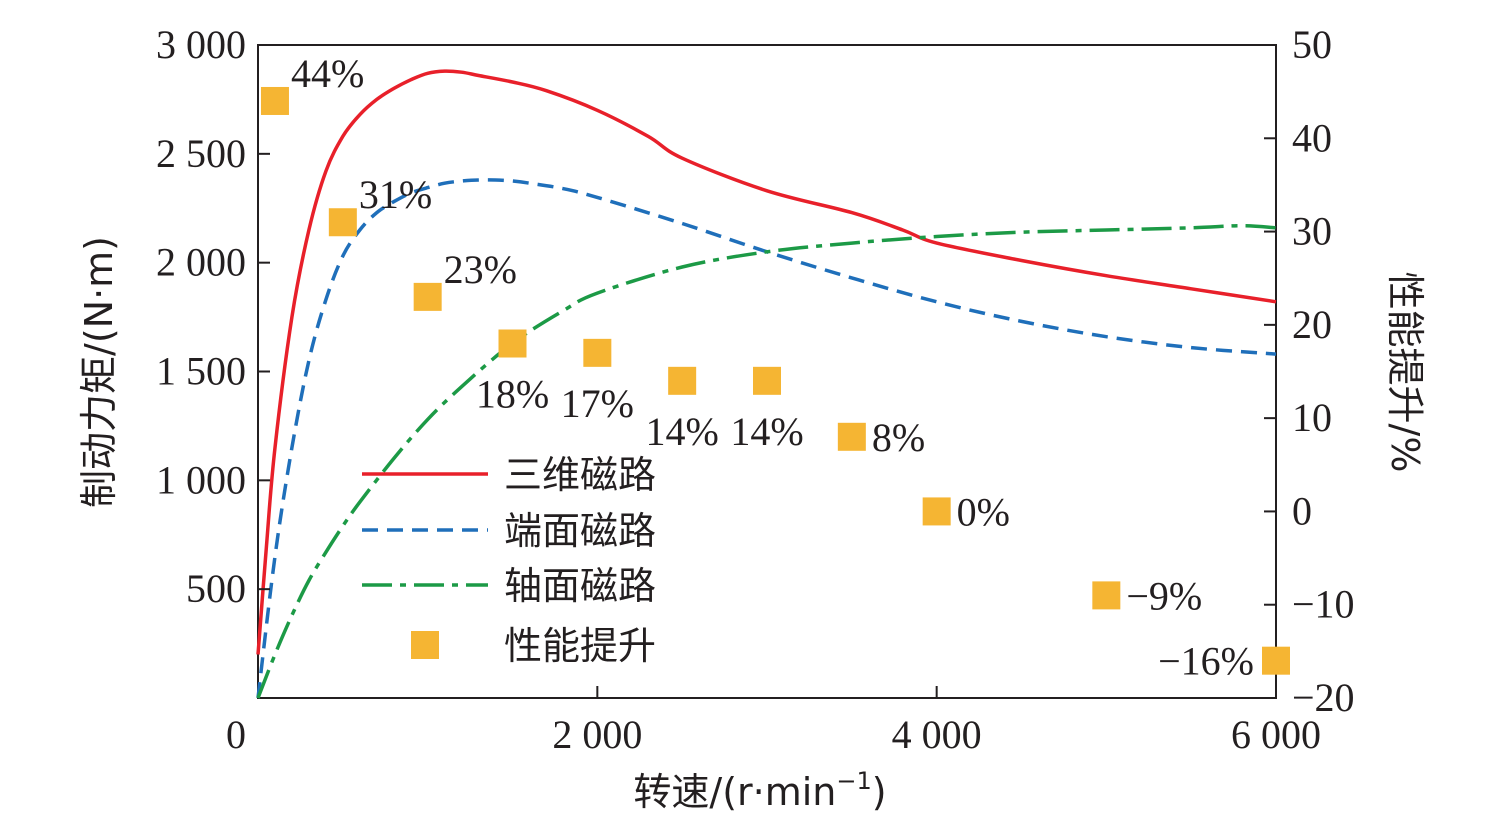  I want to click on improvement-label: 0%, so click(983, 511).